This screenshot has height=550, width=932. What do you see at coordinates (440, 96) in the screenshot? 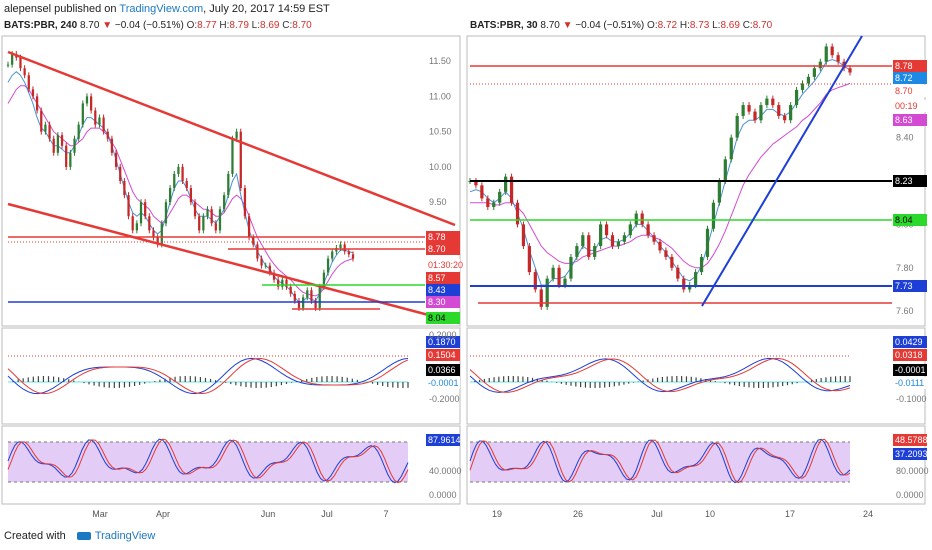
I see `left-price-y-tick: 11.00` at bounding box center [440, 96].